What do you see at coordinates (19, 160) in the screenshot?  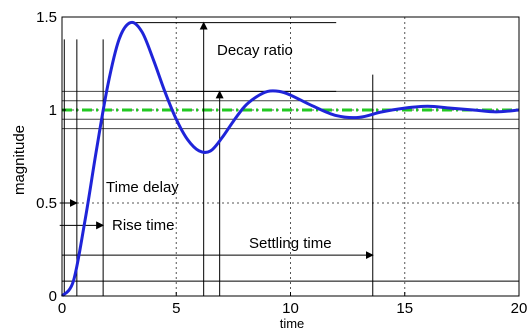 I see `y-axis-label: magnitude` at bounding box center [19, 160].